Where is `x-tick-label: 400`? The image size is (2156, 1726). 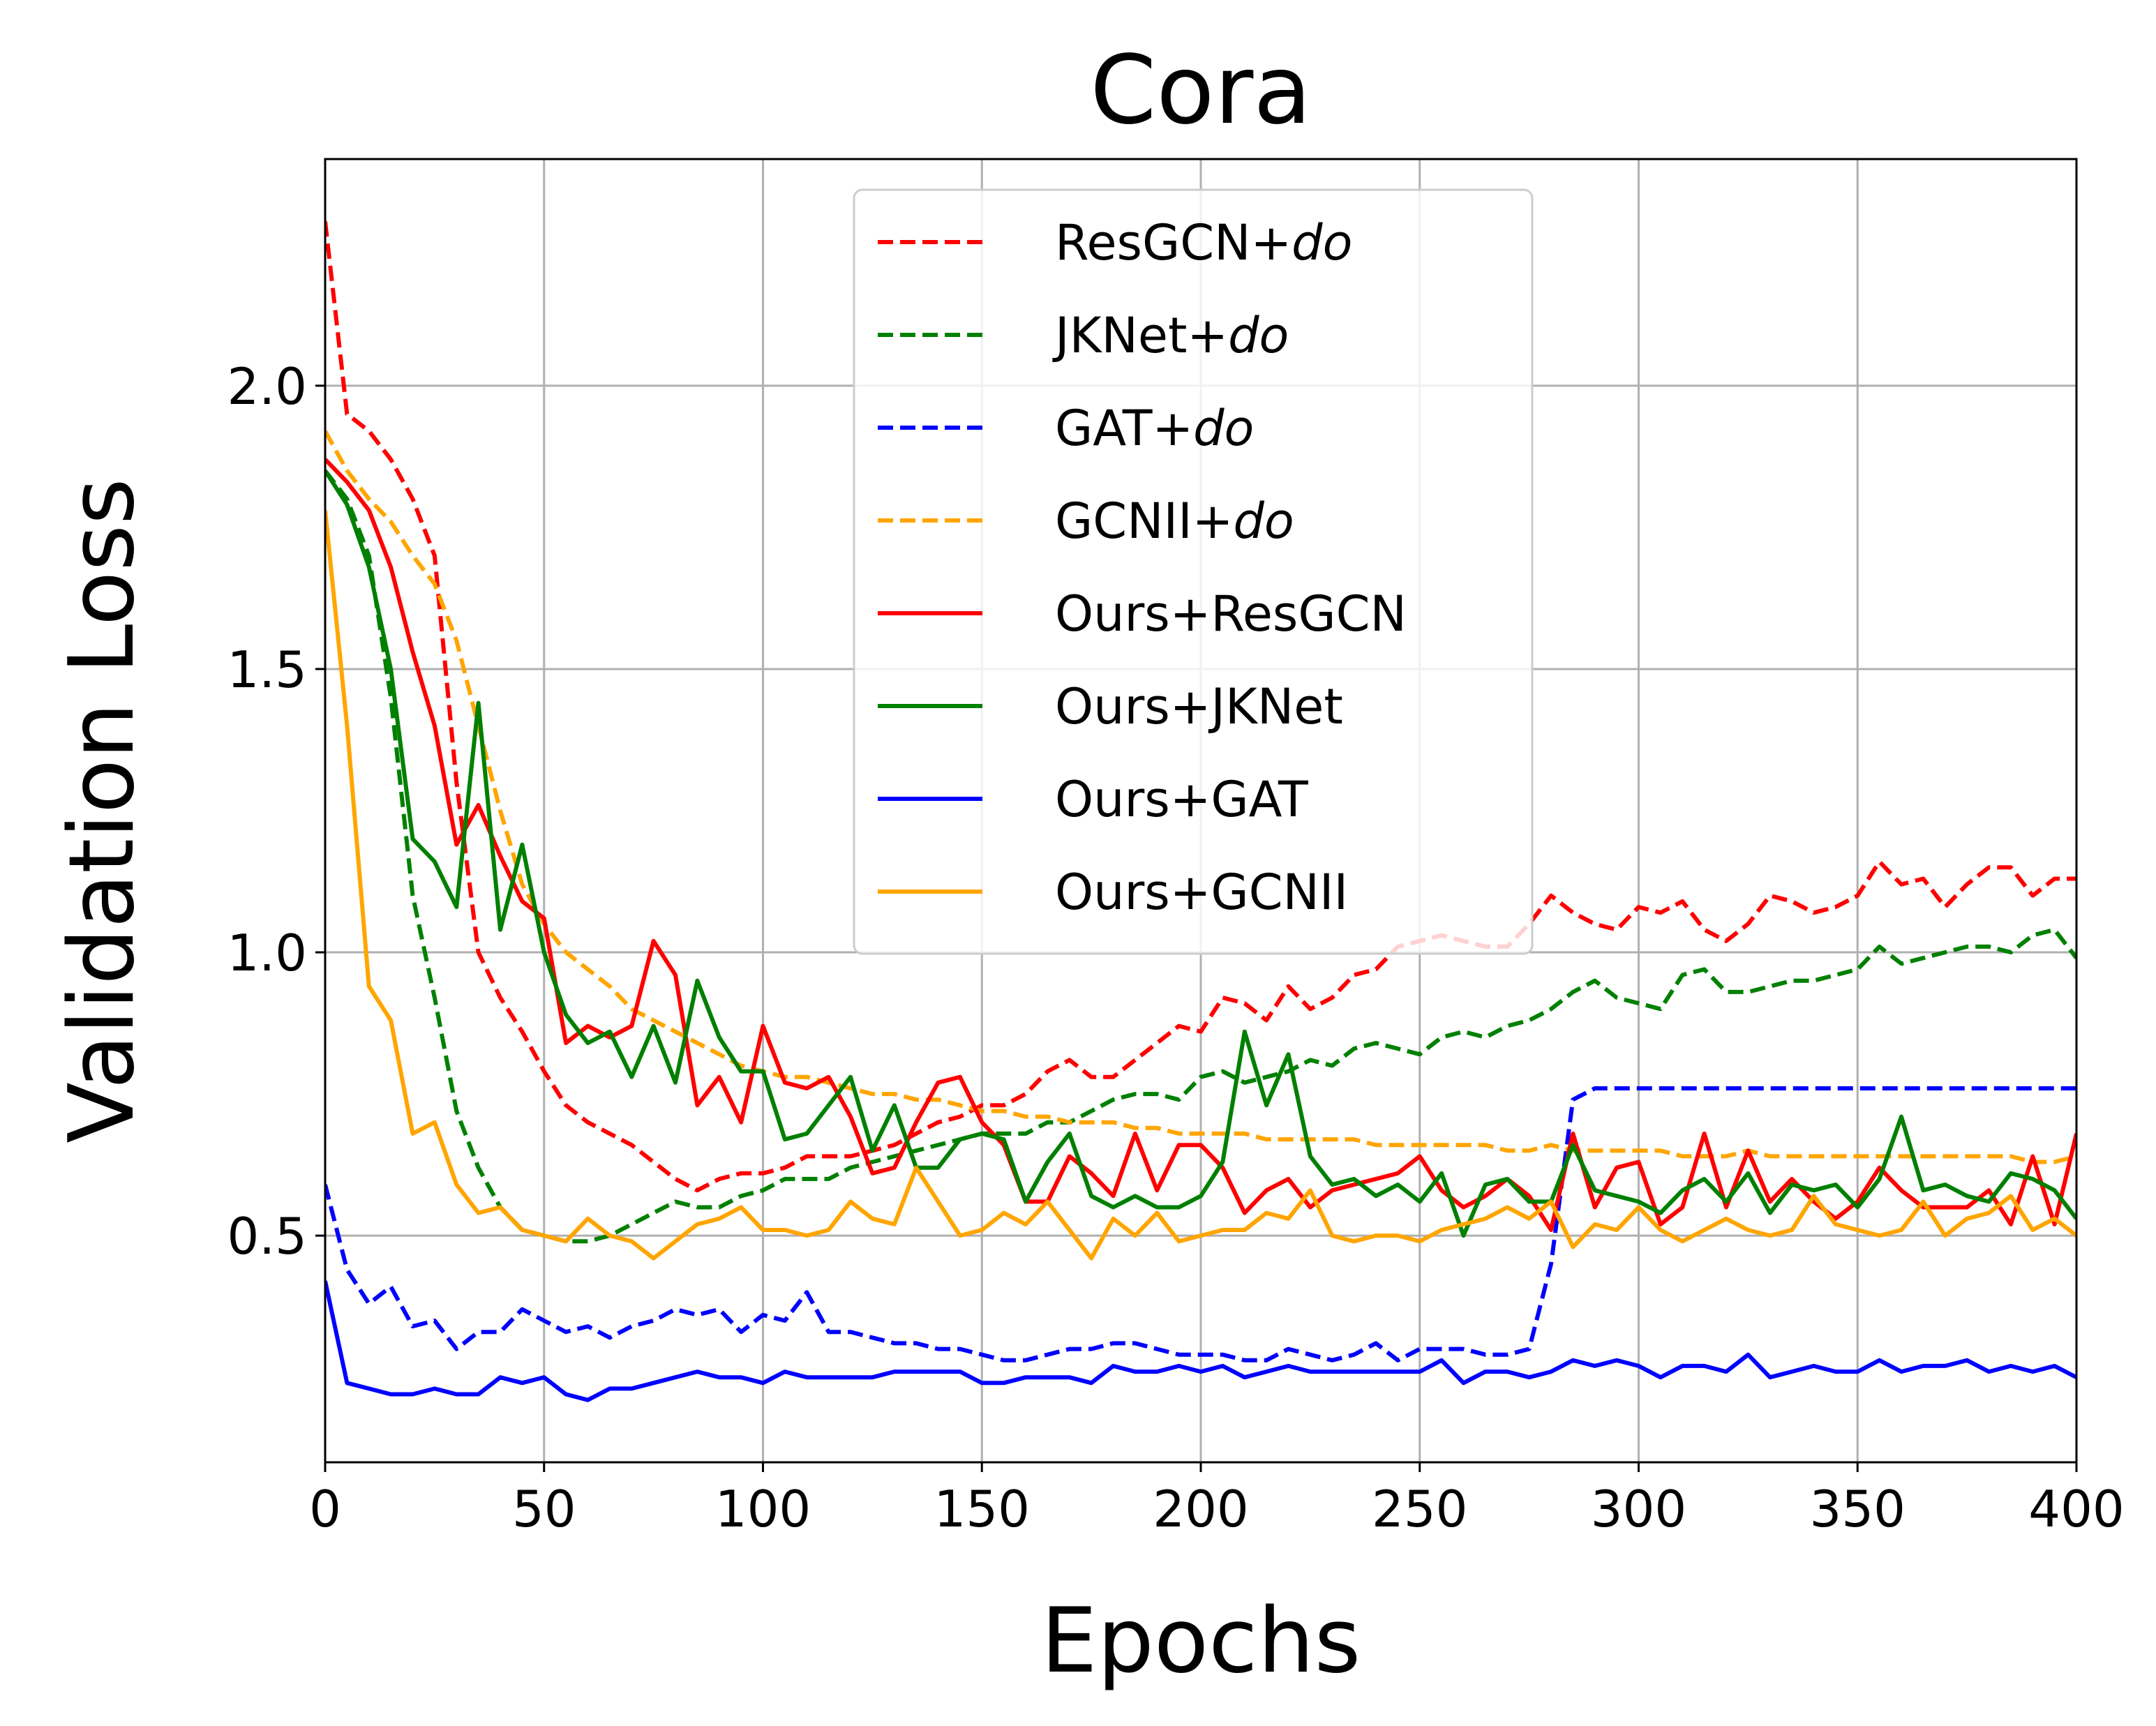 x-tick-label: 400 is located at coordinates (2076, 1509).